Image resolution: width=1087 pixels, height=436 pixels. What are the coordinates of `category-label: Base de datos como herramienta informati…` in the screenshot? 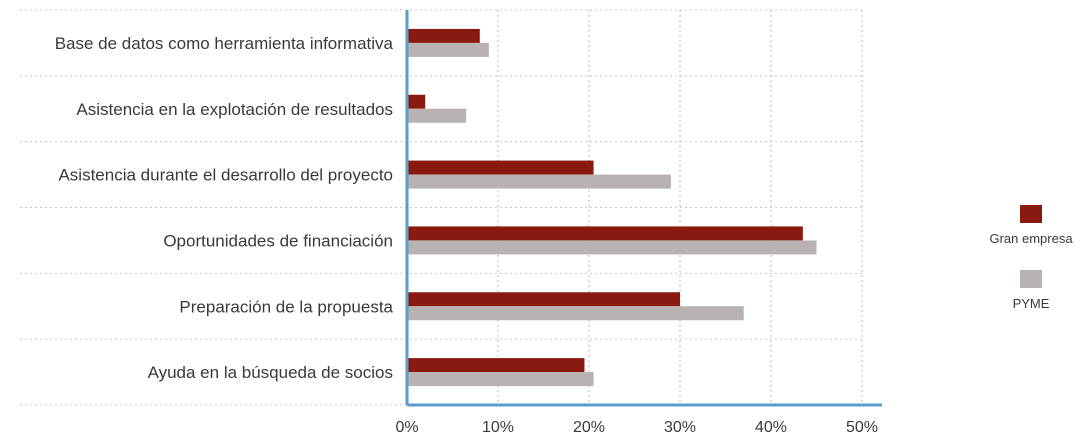 It's located at (224, 43).